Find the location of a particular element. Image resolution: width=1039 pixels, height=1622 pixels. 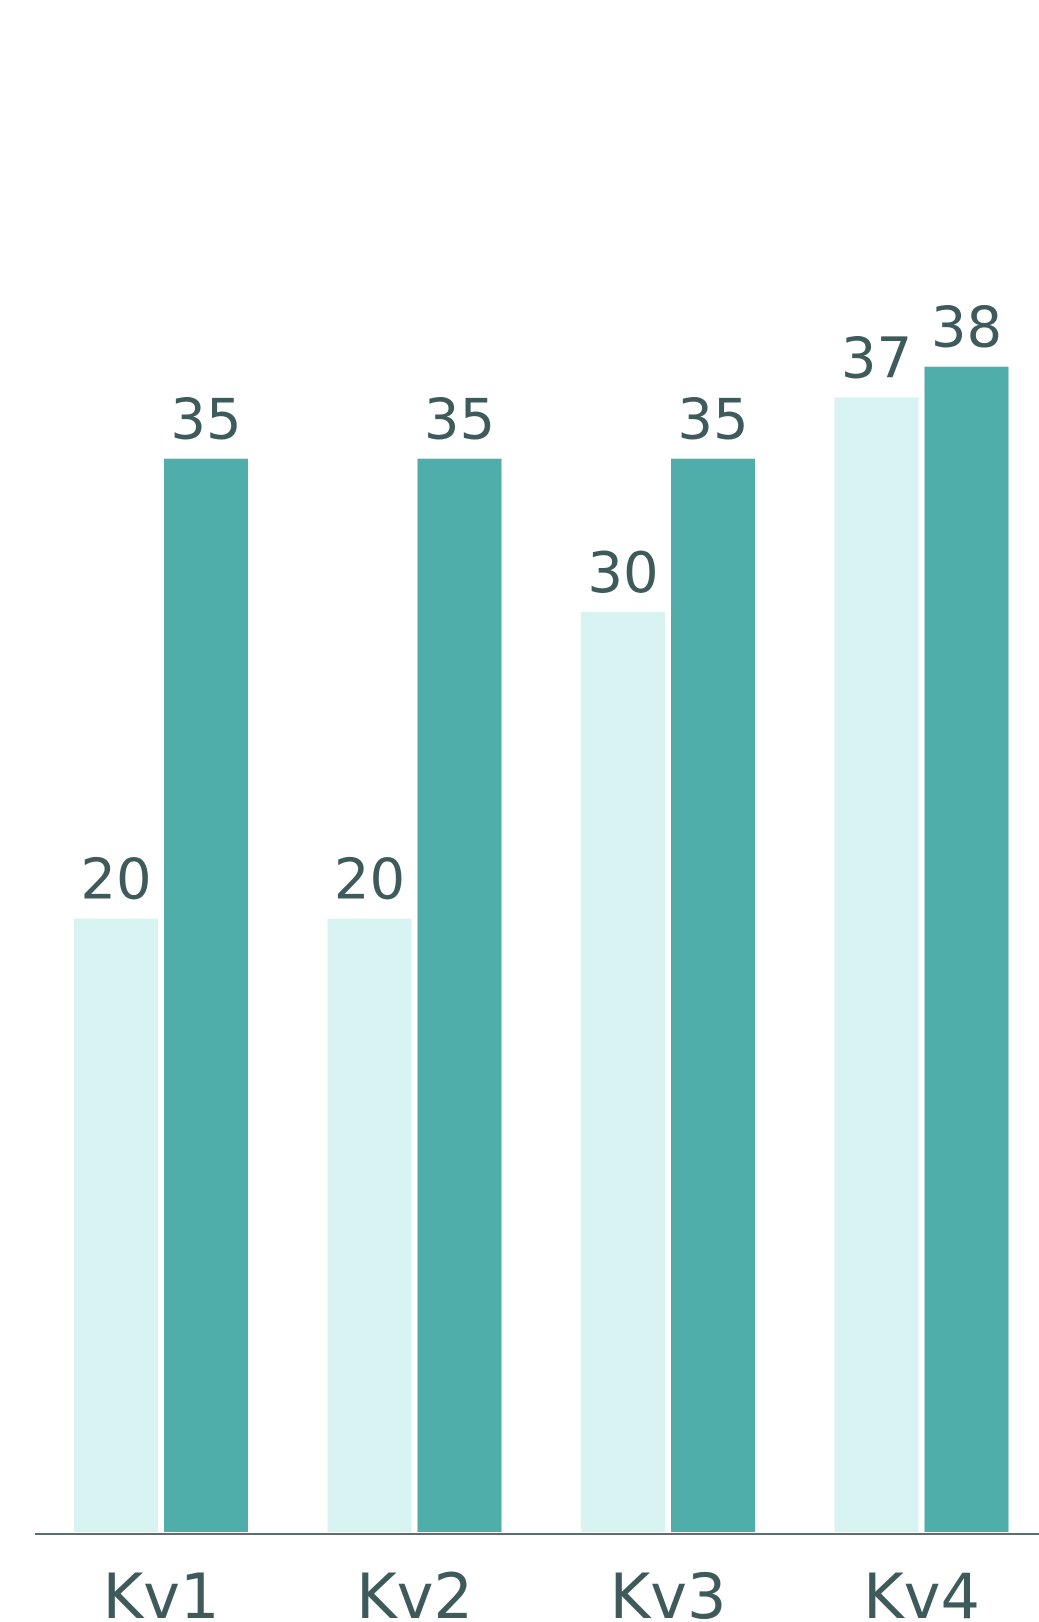

value-label-kv4-series-2: 38 is located at coordinates (966, 328).